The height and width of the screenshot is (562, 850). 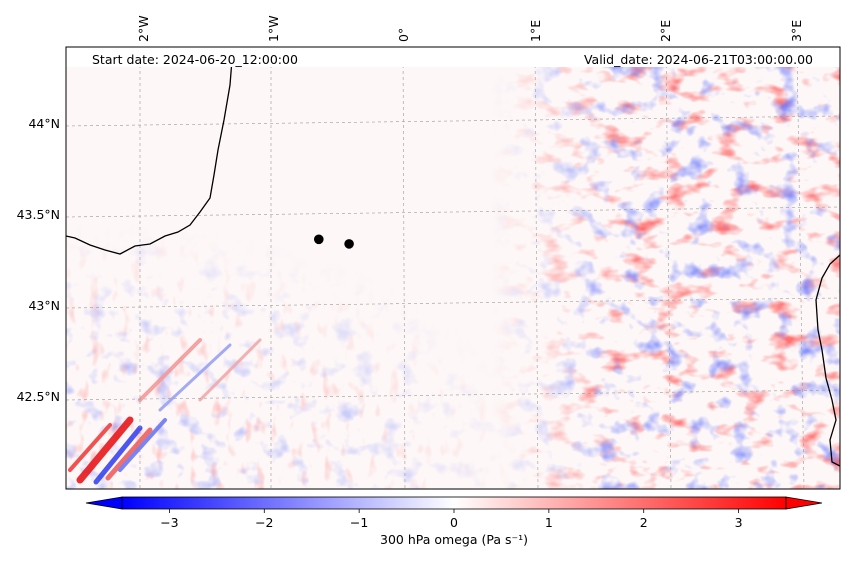 I want to click on colorbar-tick-label: −1, so click(x=359, y=522).